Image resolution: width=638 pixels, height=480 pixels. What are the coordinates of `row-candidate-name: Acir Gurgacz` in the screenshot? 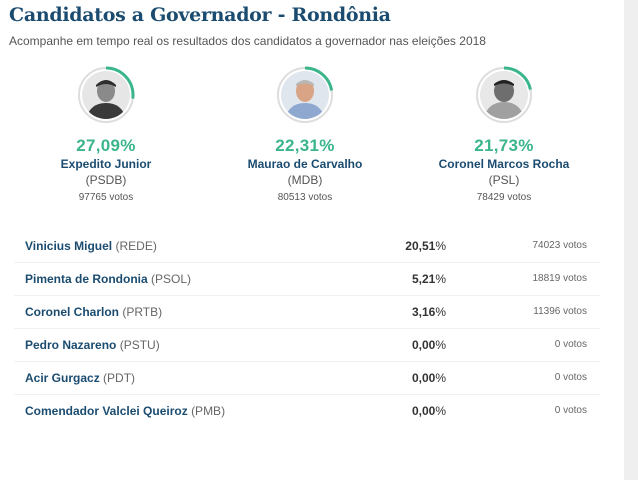 It's located at (62, 378).